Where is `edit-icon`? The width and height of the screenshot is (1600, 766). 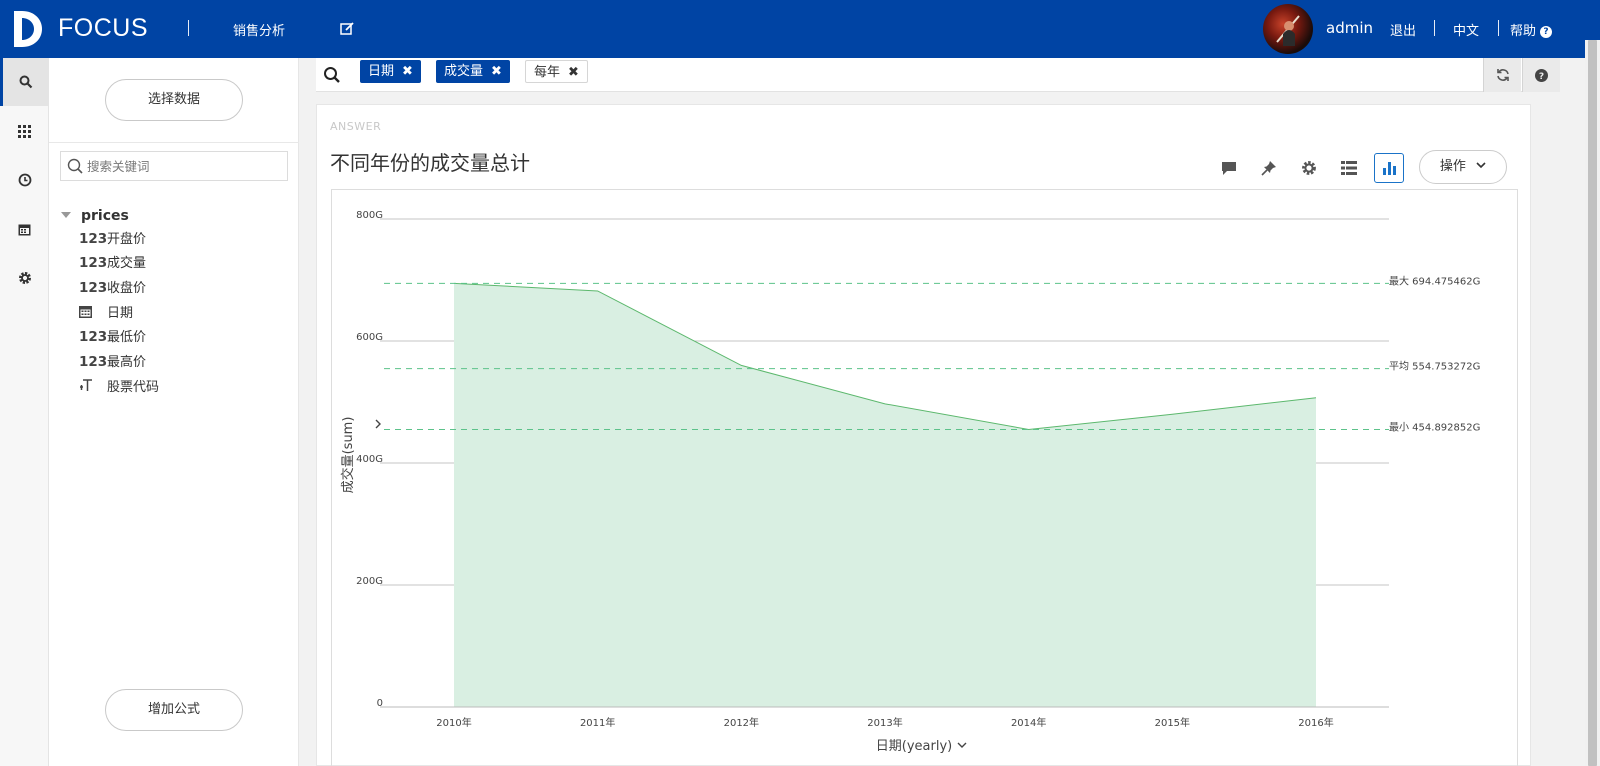 edit-icon is located at coordinates (347, 28).